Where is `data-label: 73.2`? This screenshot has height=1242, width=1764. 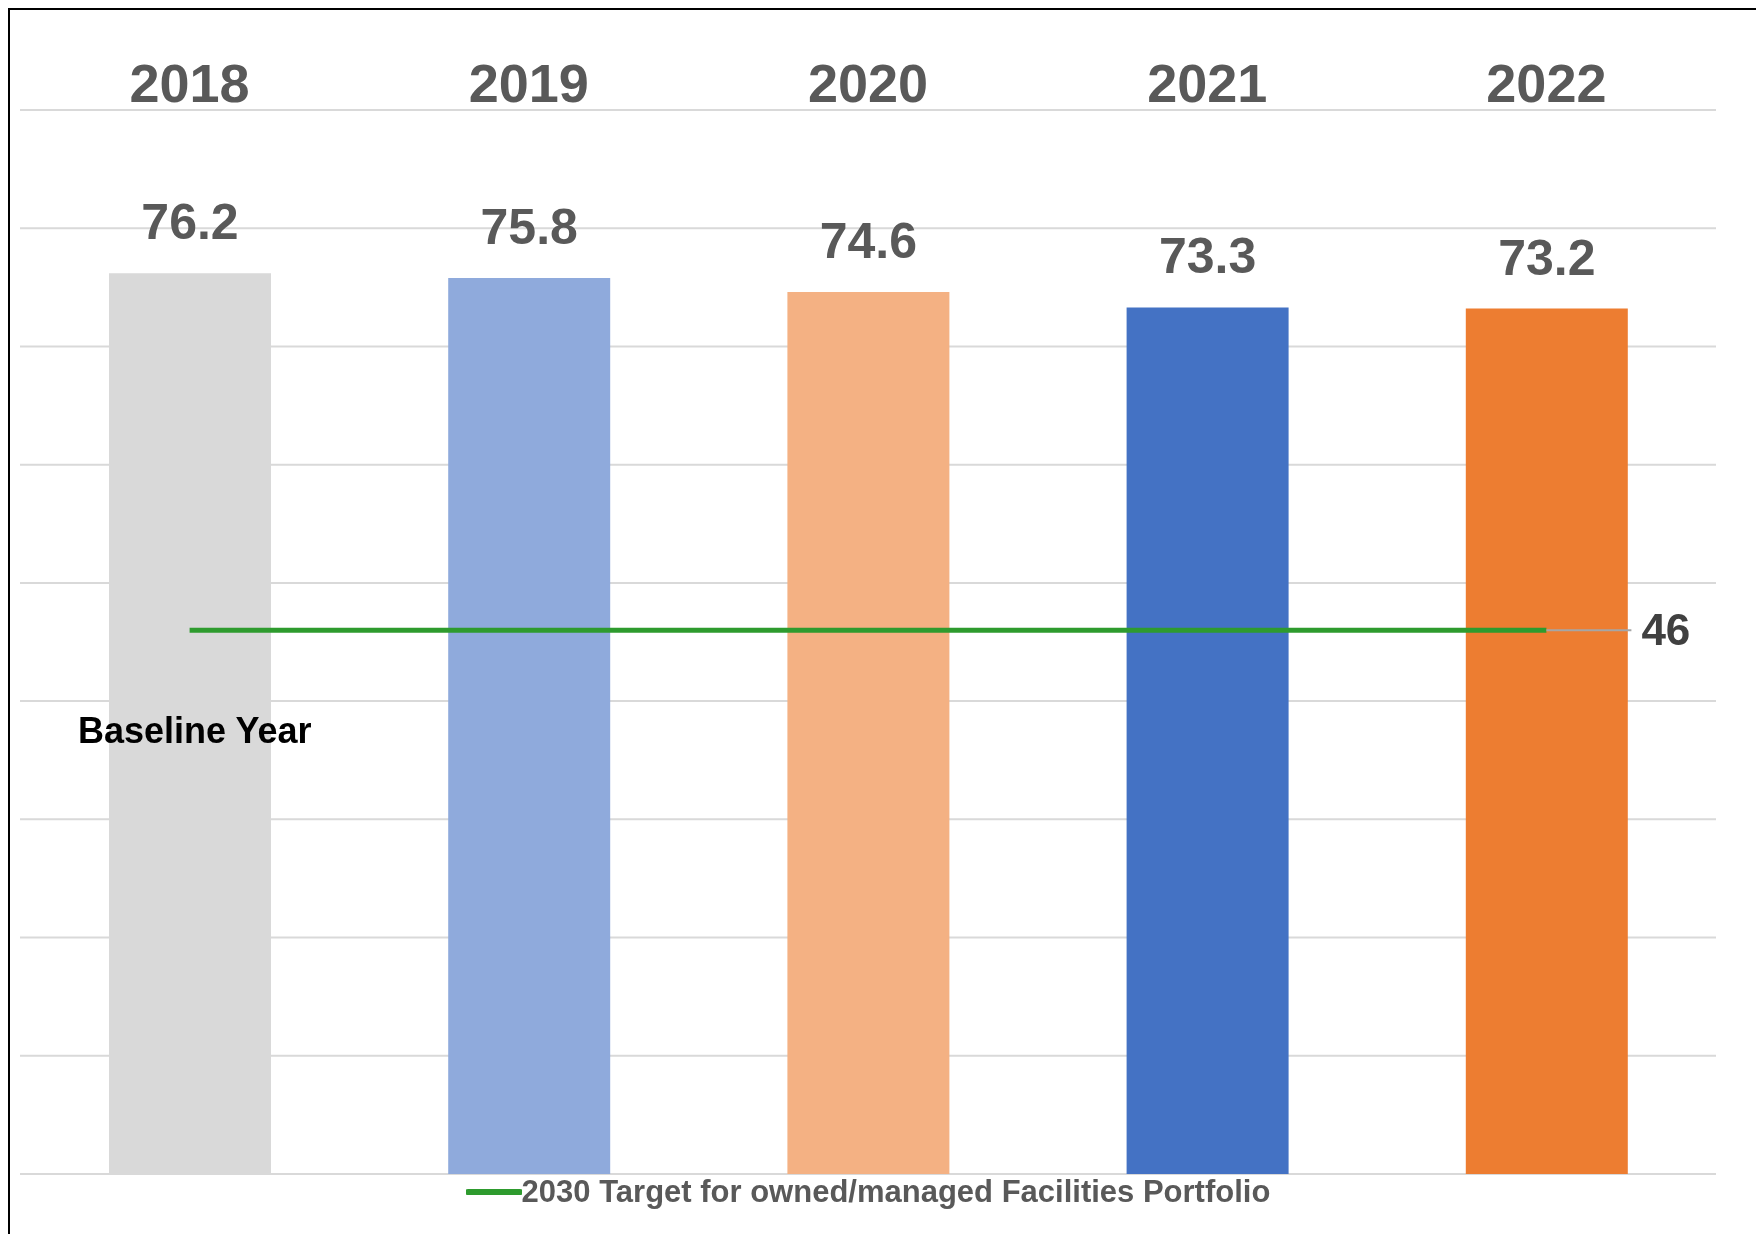 data-label: 73.2 is located at coordinates (1547, 257).